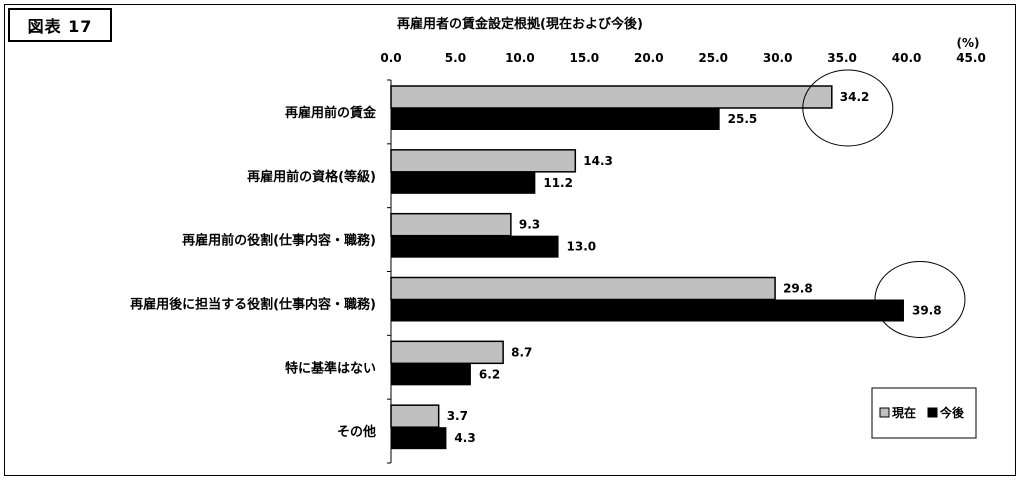 The image size is (1024, 483). What do you see at coordinates (489, 374) in the screenshot?
I see `data-label: 6.2` at bounding box center [489, 374].